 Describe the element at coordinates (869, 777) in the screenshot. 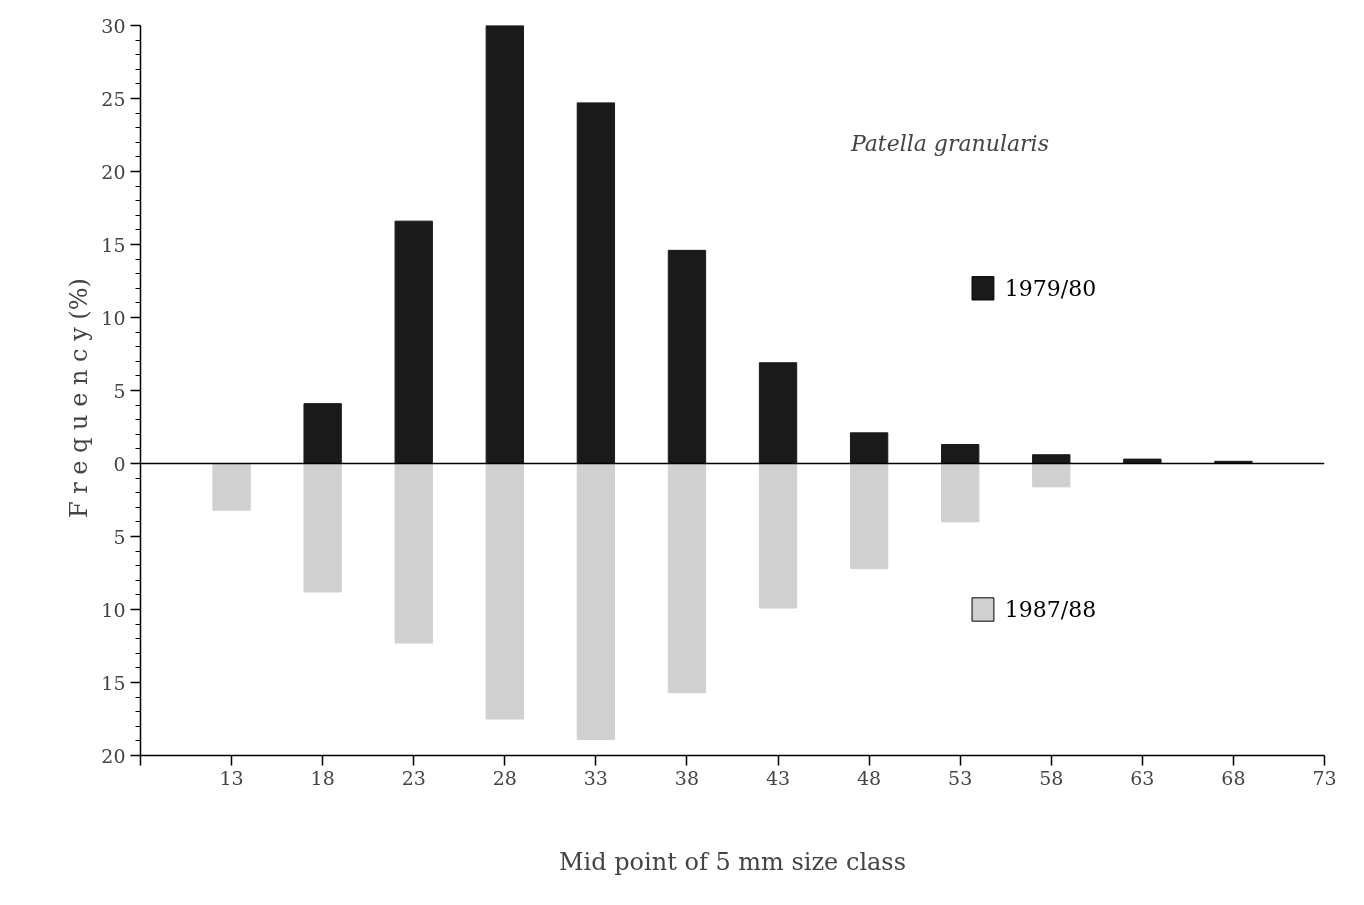

I see `x-tick-label: 48` at that location.